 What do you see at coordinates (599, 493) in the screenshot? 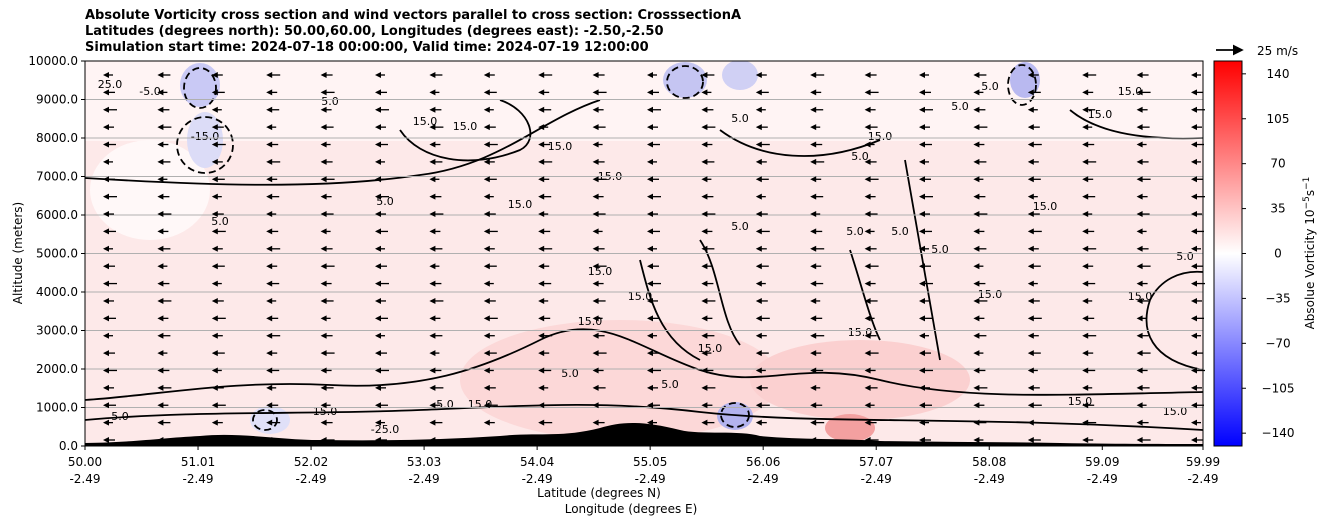
I see `x-axis-label-latitude: Latitude (degrees N)` at bounding box center [599, 493].